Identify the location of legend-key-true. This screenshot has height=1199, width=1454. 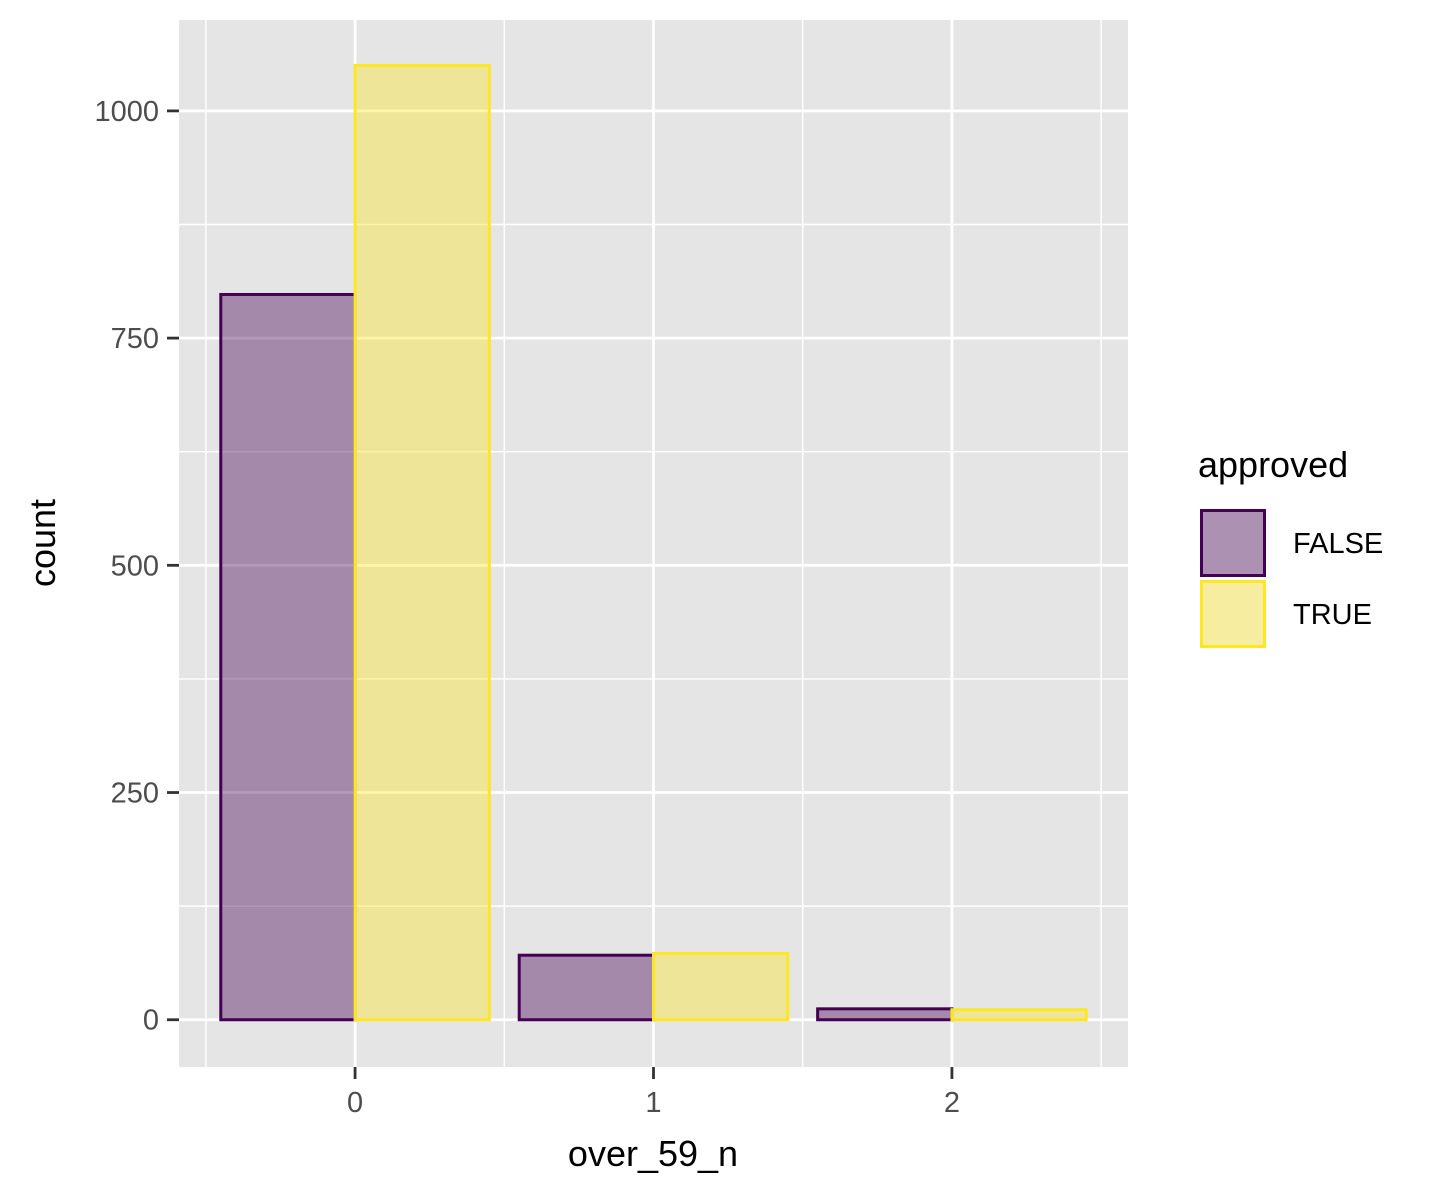
(1233, 614).